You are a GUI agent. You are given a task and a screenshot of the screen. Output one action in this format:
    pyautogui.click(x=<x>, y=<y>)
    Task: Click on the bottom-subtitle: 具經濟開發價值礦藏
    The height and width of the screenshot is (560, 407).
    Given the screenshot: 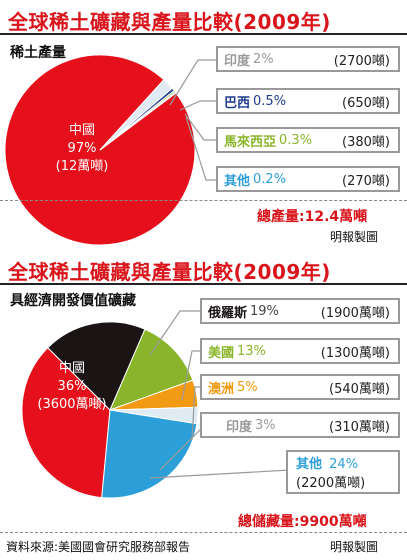 What is the action you would take?
    pyautogui.click(x=73, y=301)
    